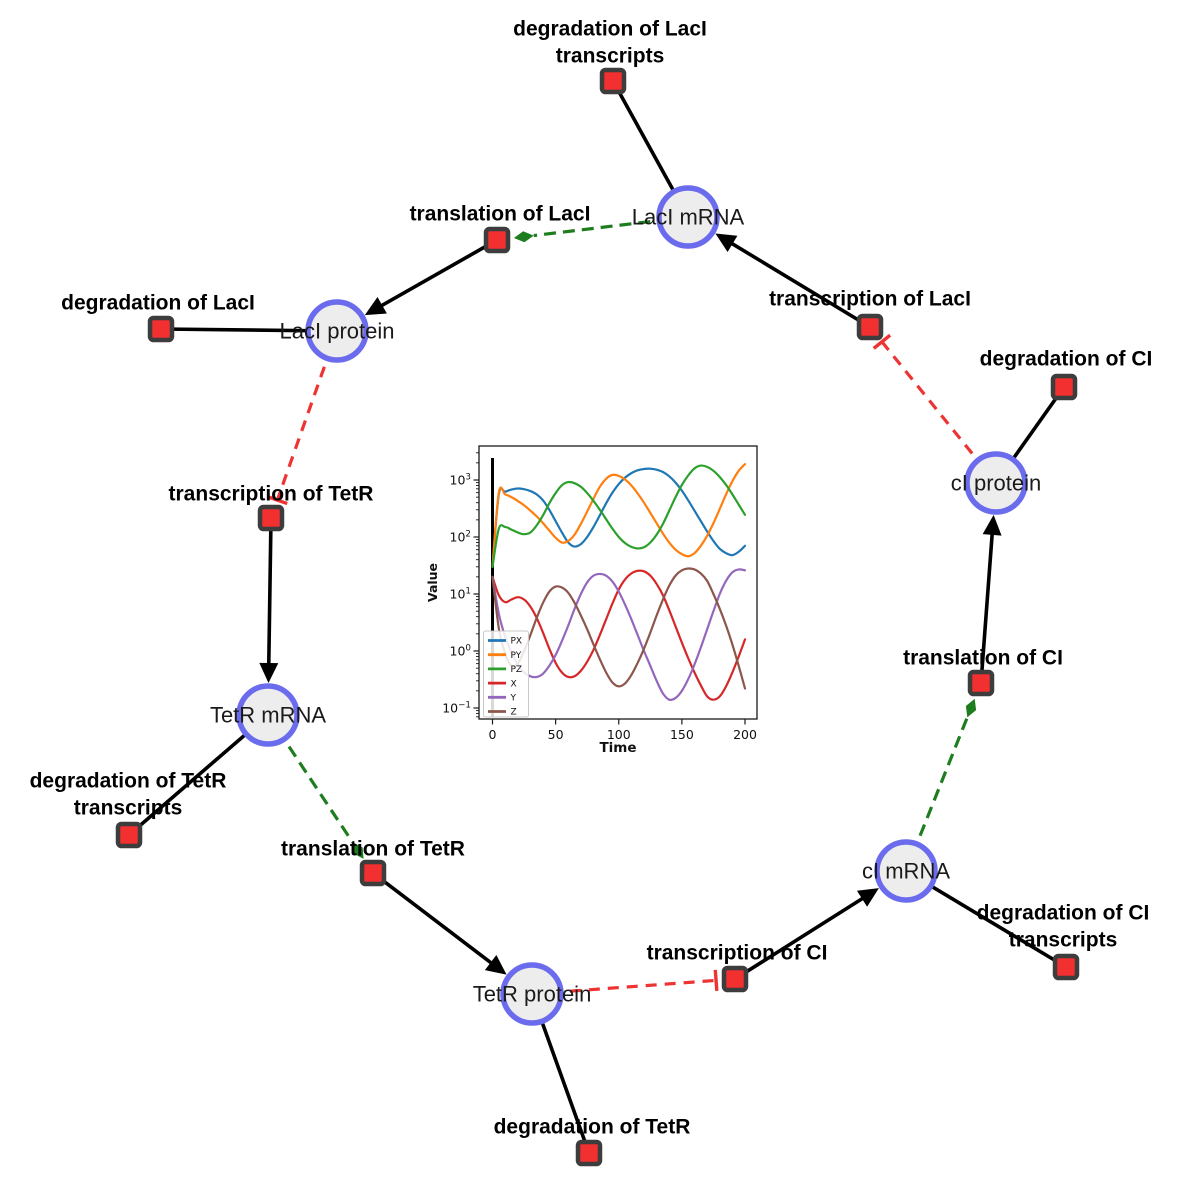 This screenshot has width=1189, height=1200. Describe the element at coordinates (431, 277) in the screenshot. I see `edge-translation-of-laci--laci-protein` at that location.